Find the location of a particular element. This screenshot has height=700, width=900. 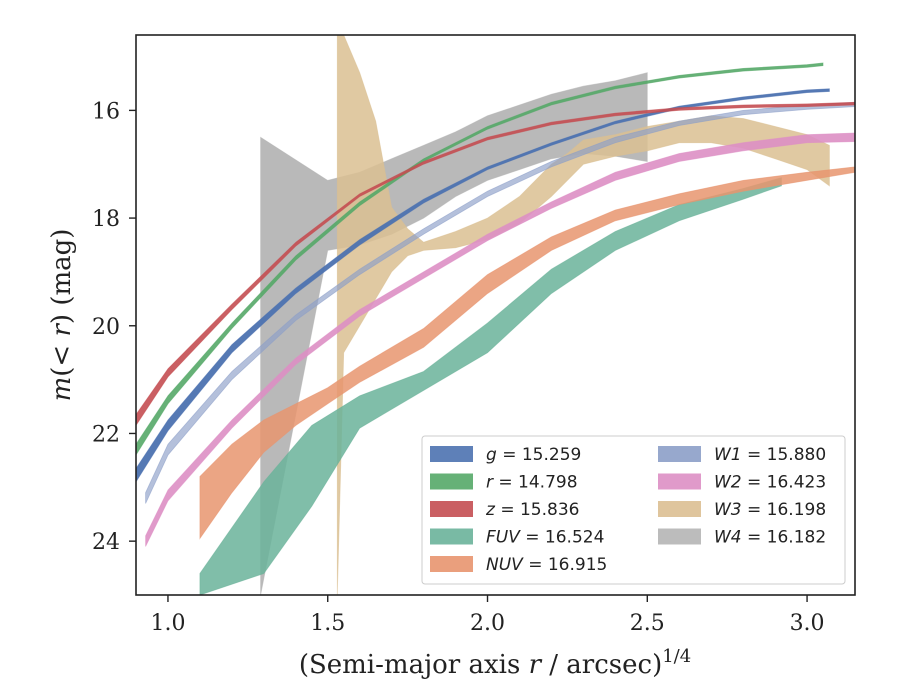

legend-swatch-w1 is located at coordinates (679, 454).